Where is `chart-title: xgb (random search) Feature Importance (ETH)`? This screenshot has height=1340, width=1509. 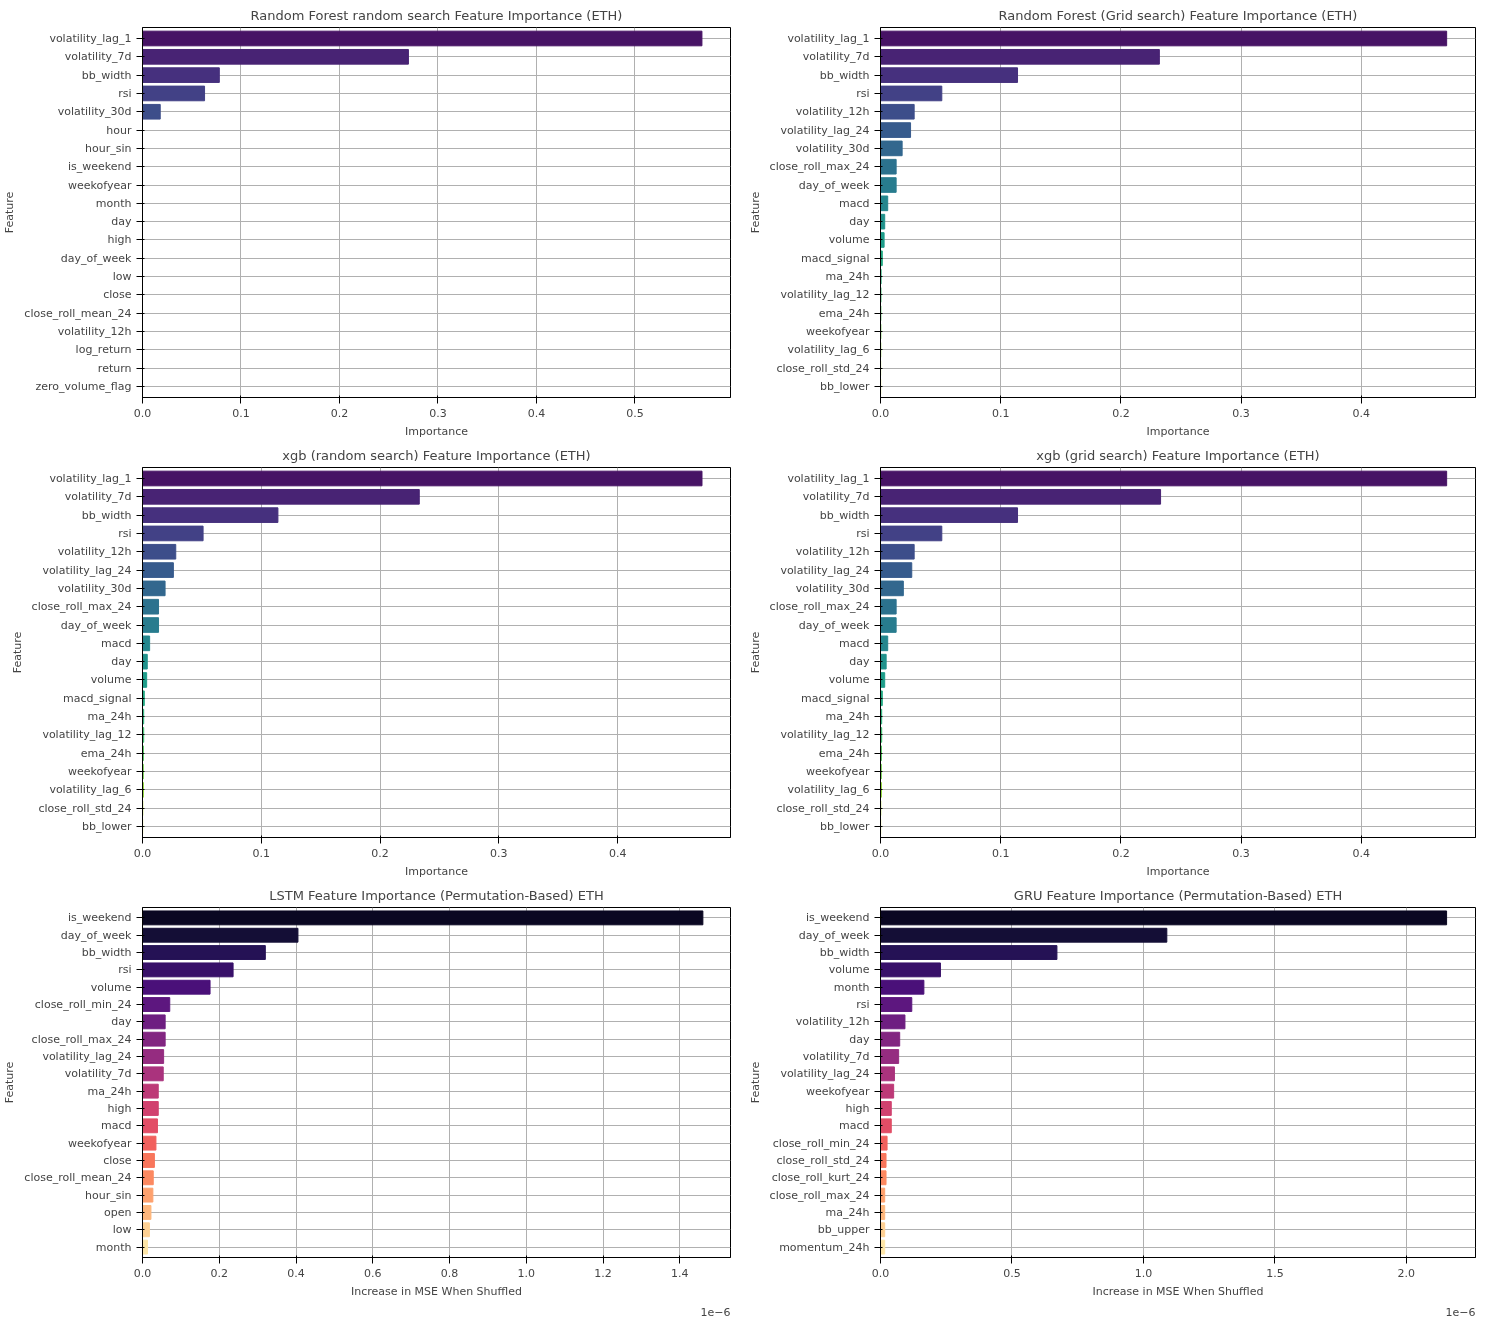
chart-title: xgb (random search) Feature Importance (ETH) is located at coordinates (436, 455).